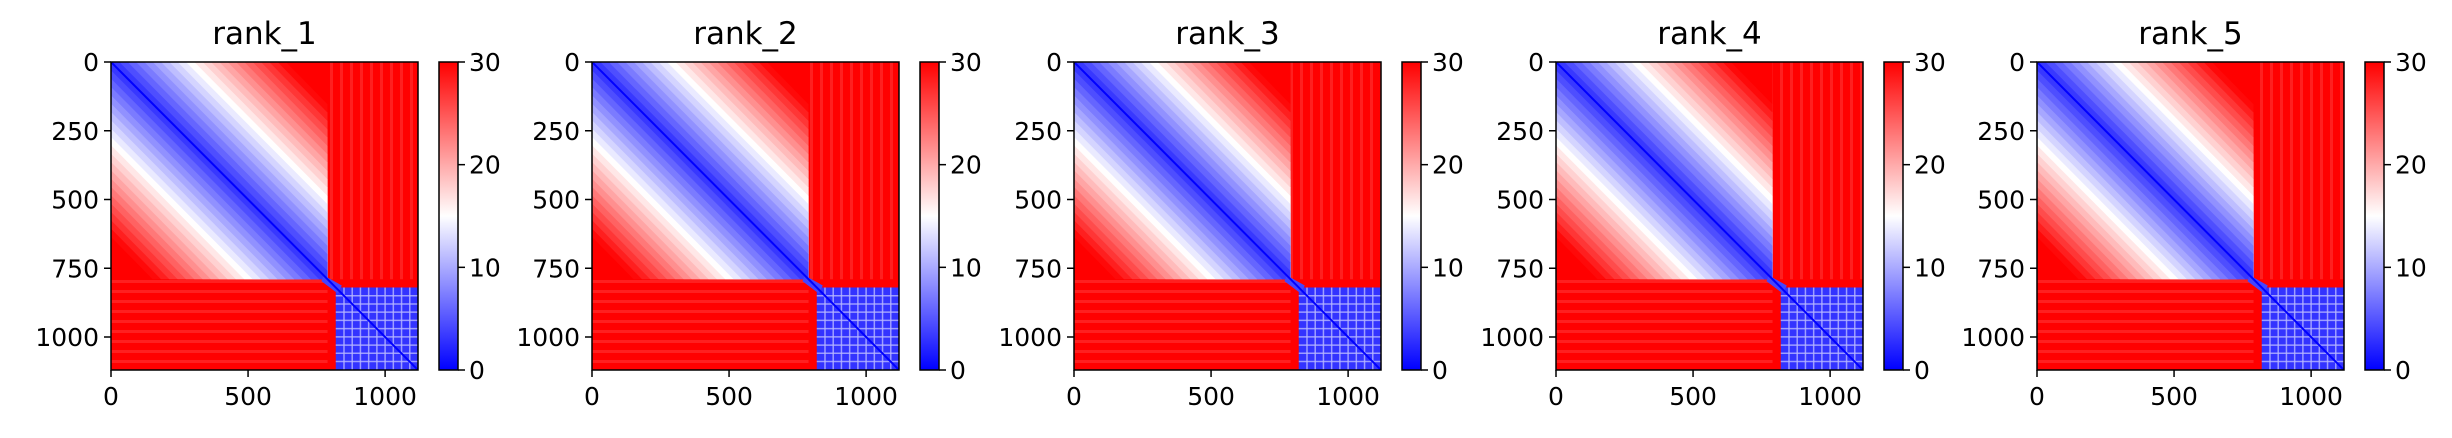  What do you see at coordinates (1709, 34) in the screenshot?
I see `panel-title: rank_4` at bounding box center [1709, 34].